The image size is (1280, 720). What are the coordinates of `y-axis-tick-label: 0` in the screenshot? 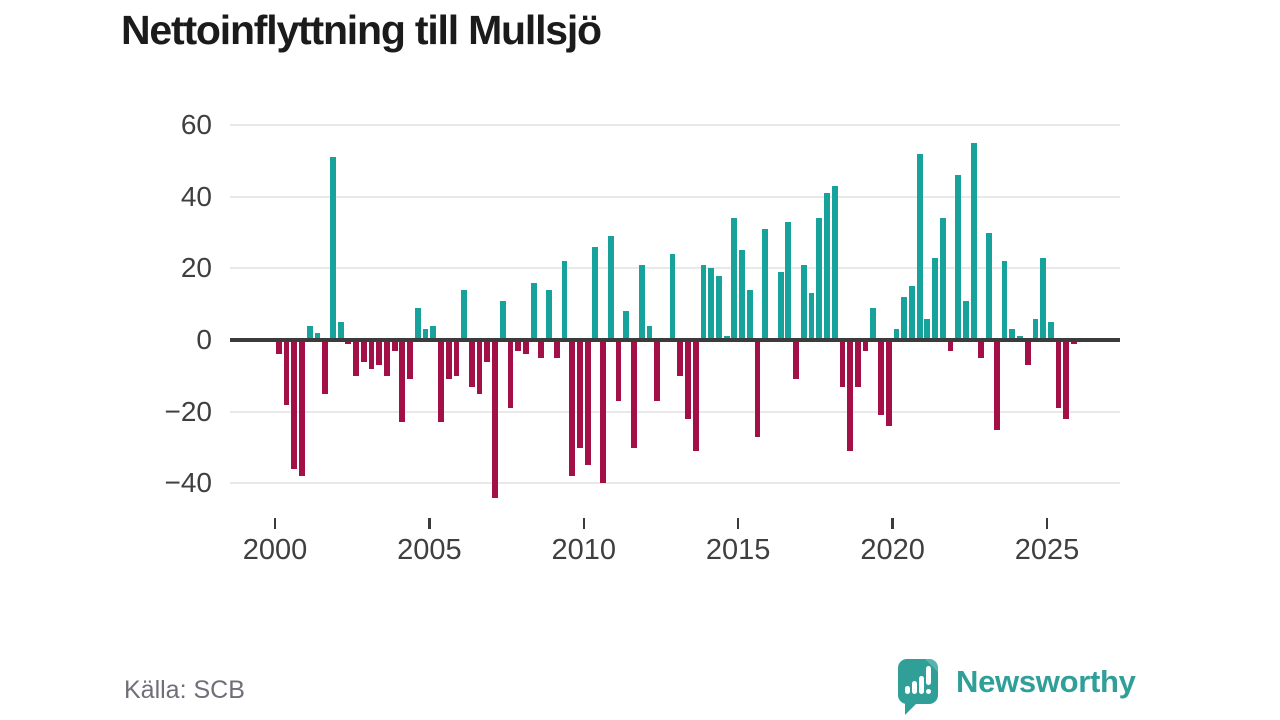 It's located at (204, 339).